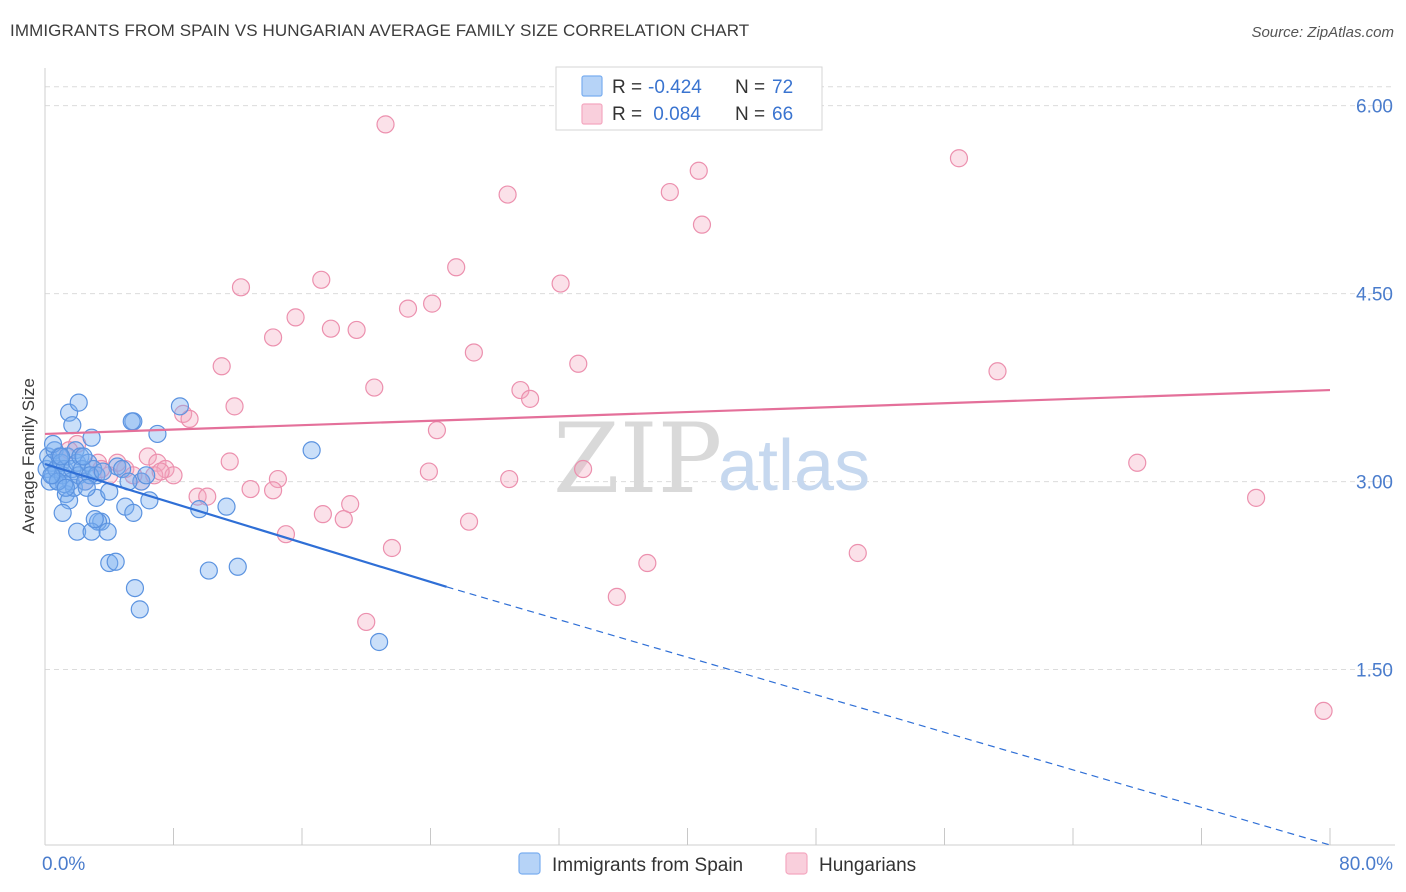  I want to click on y-tick-label: 6.00, so click(1374, 107).